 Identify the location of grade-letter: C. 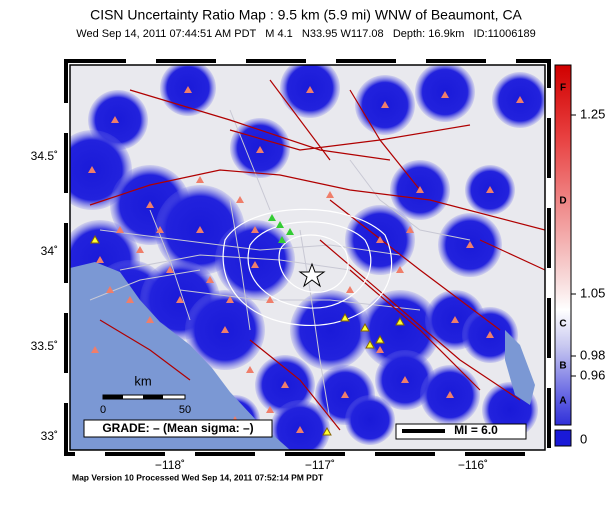
(562, 324).